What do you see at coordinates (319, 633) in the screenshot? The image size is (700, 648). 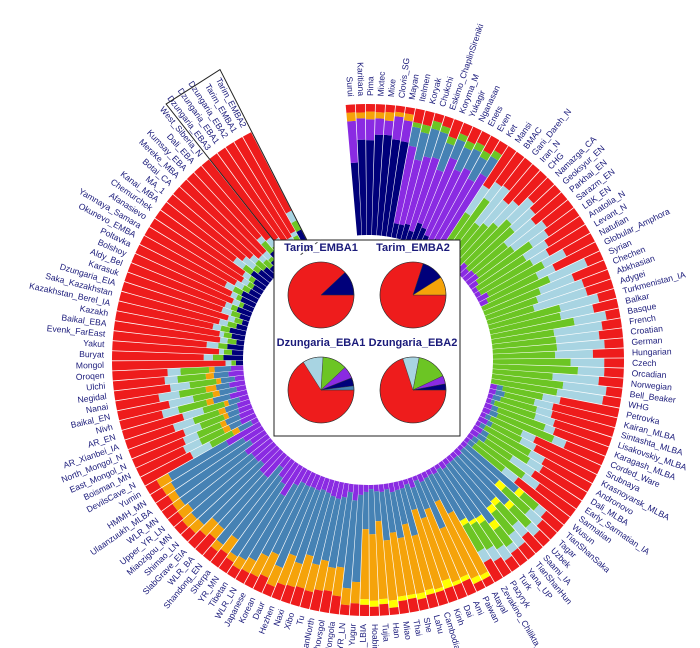 I see `population-label: Khovsgol` at bounding box center [319, 633].